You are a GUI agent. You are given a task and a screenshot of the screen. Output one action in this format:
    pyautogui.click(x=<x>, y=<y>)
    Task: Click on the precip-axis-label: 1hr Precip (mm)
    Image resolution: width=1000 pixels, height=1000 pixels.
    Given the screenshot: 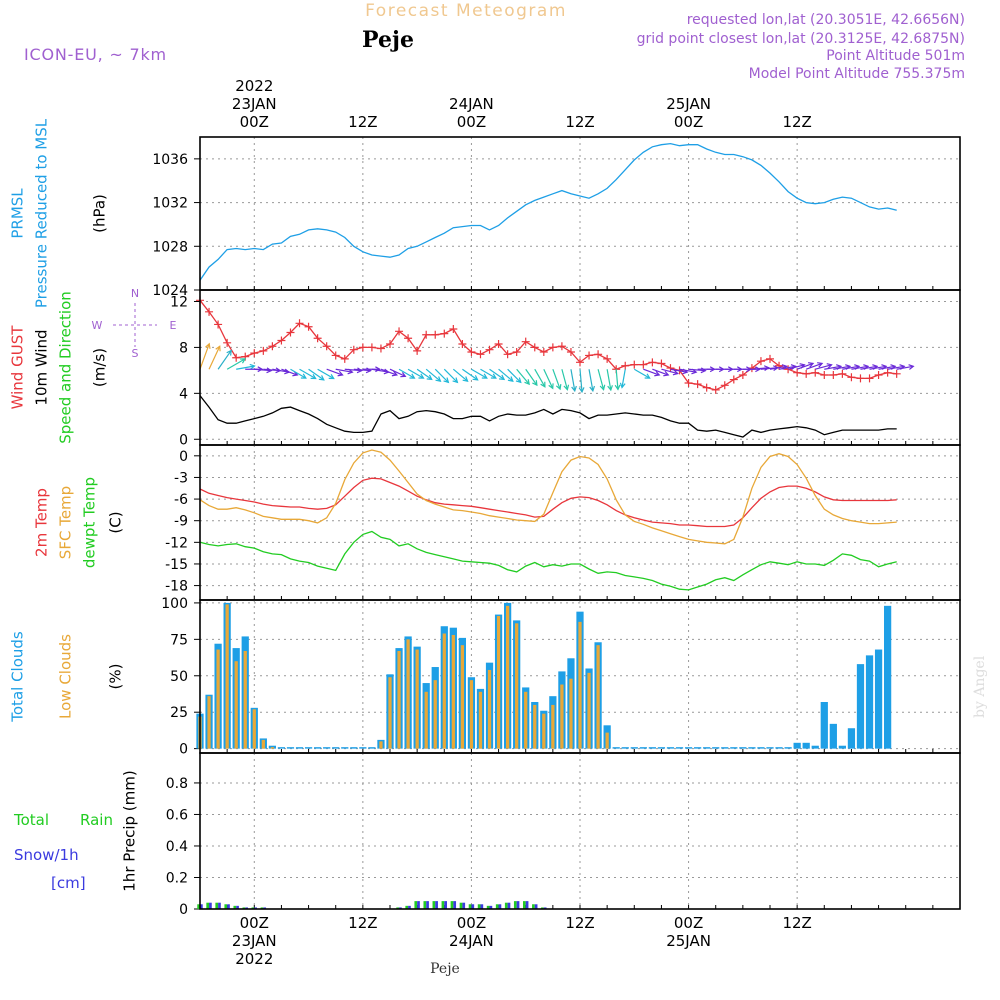 What is the action you would take?
    pyautogui.click(x=130, y=830)
    